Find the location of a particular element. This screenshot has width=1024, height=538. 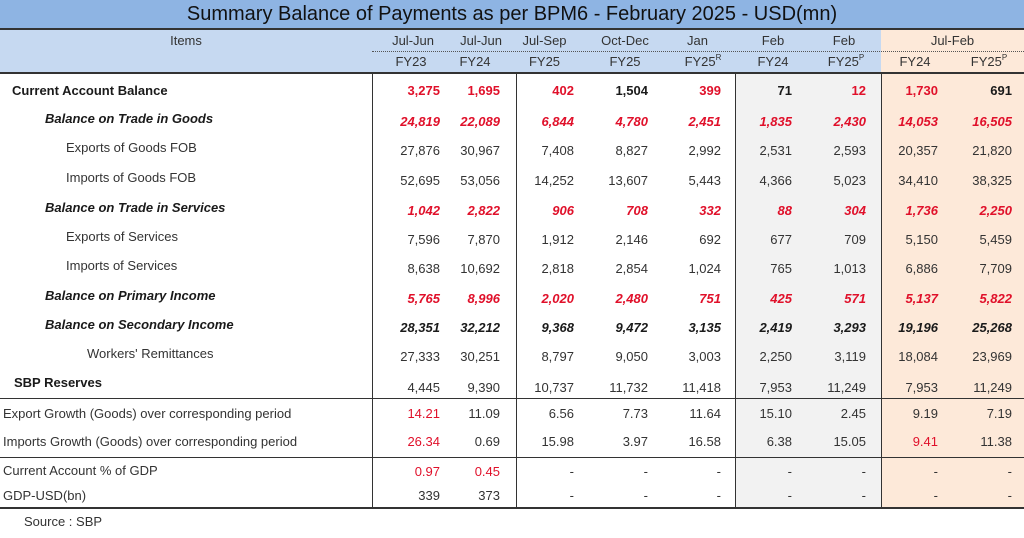

col7-period: Feb is located at coordinates (844, 40).